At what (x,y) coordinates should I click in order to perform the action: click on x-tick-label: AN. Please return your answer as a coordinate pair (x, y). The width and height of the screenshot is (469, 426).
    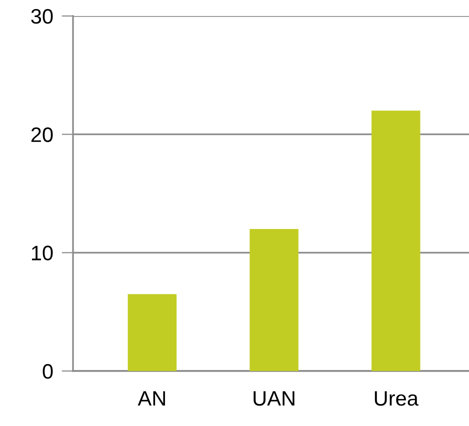
    Looking at the image, I should click on (151, 398).